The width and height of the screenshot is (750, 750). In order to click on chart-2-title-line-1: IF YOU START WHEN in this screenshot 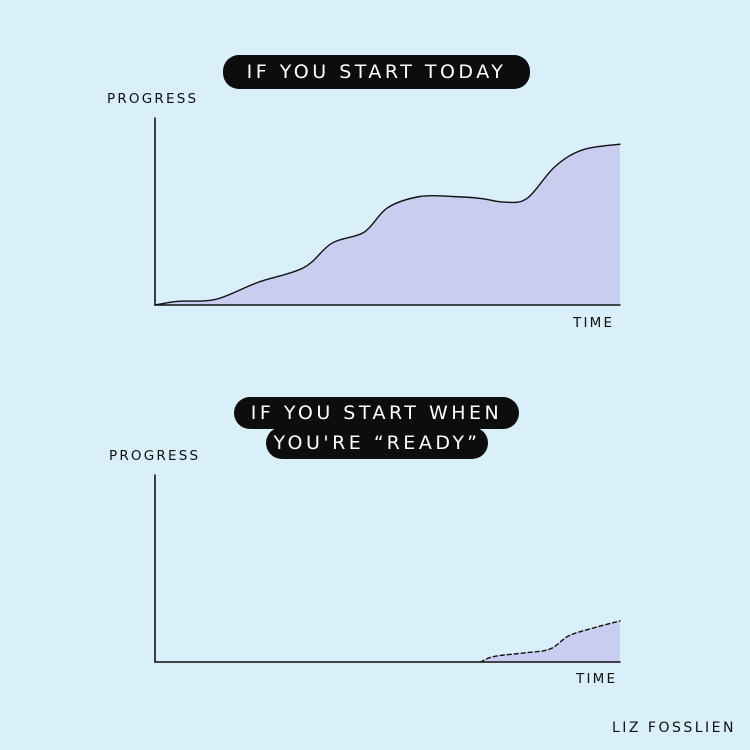, I will do `click(376, 413)`.